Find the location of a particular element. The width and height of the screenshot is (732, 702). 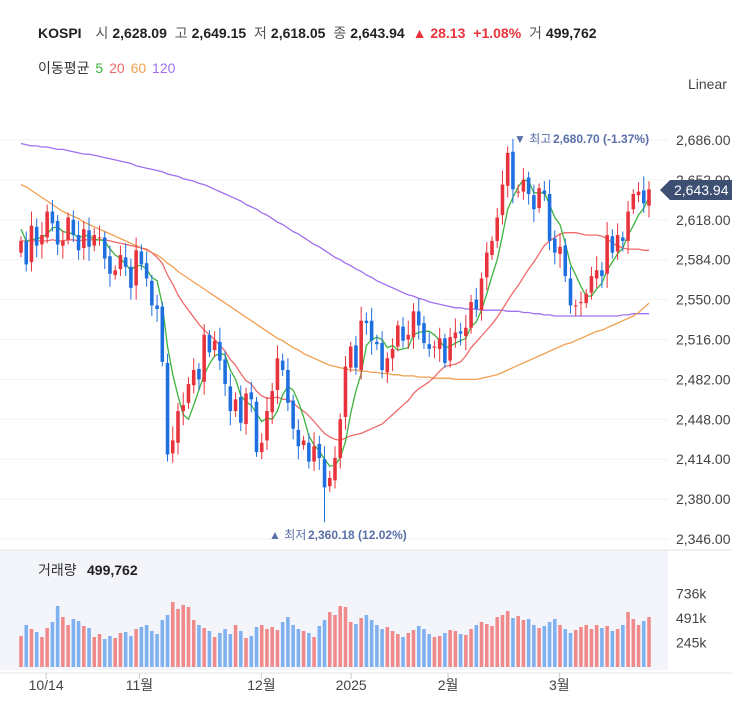

y-tick-label: 2,448.00 is located at coordinates (703, 419).